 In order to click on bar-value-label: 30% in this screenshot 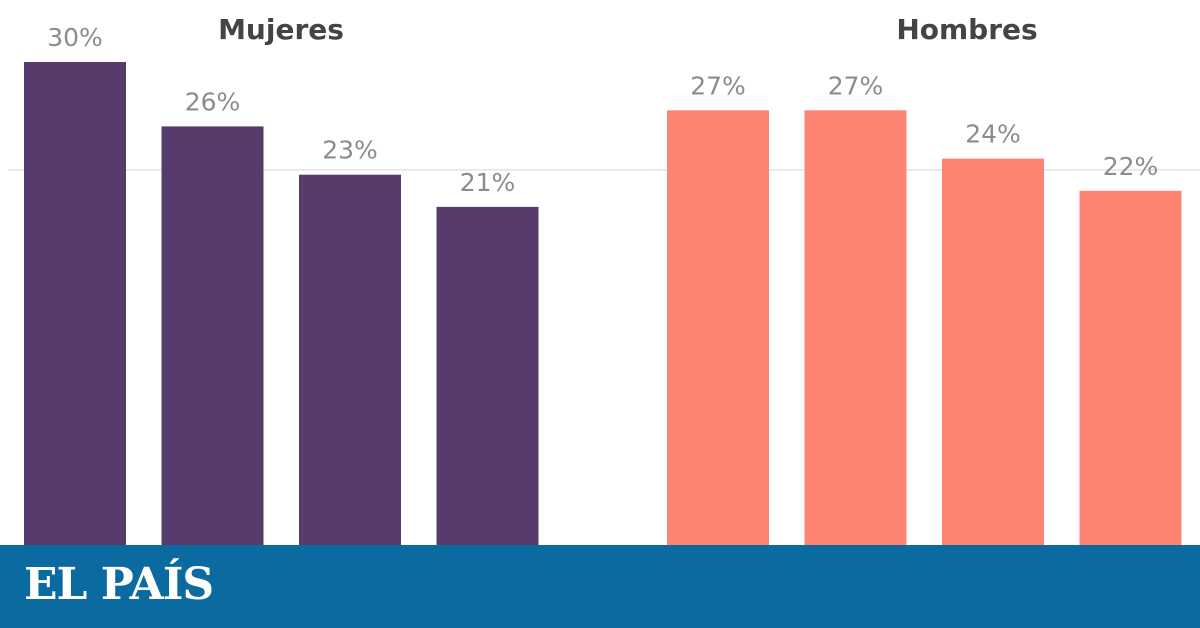, I will do `click(75, 37)`.